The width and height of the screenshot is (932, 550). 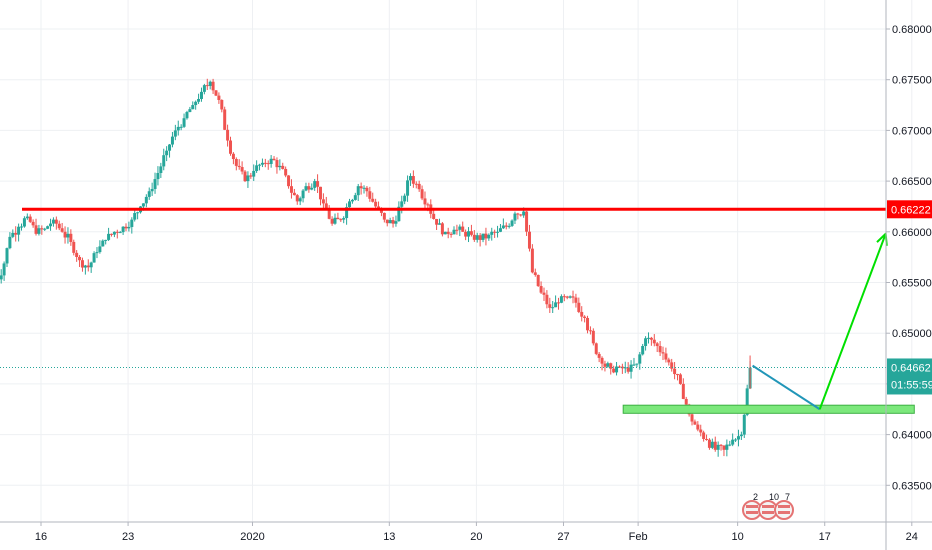 What do you see at coordinates (41, 537) in the screenshot?
I see `time-tick-label: 16` at bounding box center [41, 537].